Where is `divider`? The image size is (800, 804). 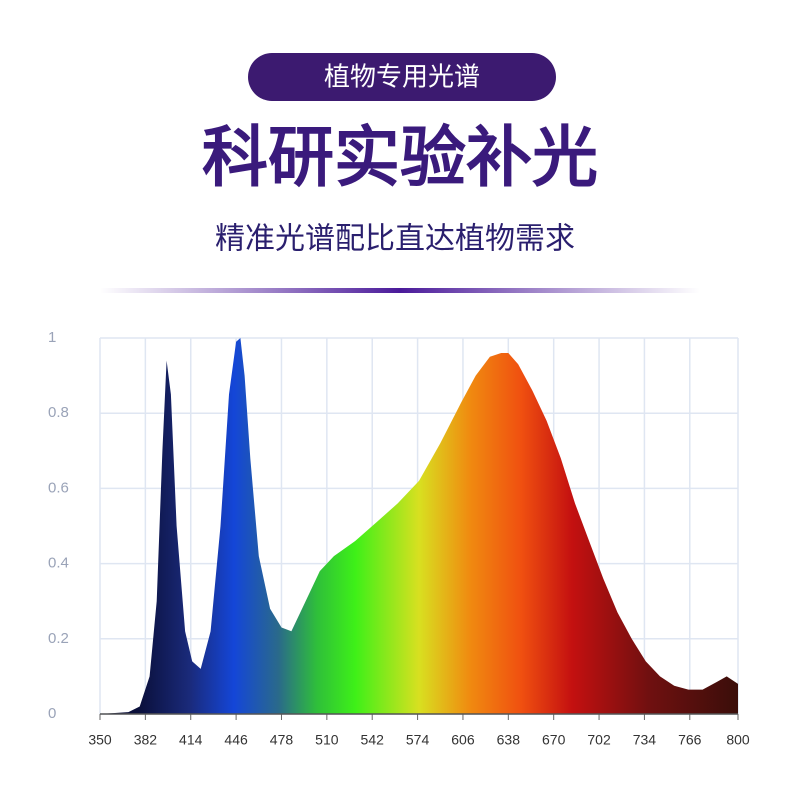
divider is located at coordinates (400, 290).